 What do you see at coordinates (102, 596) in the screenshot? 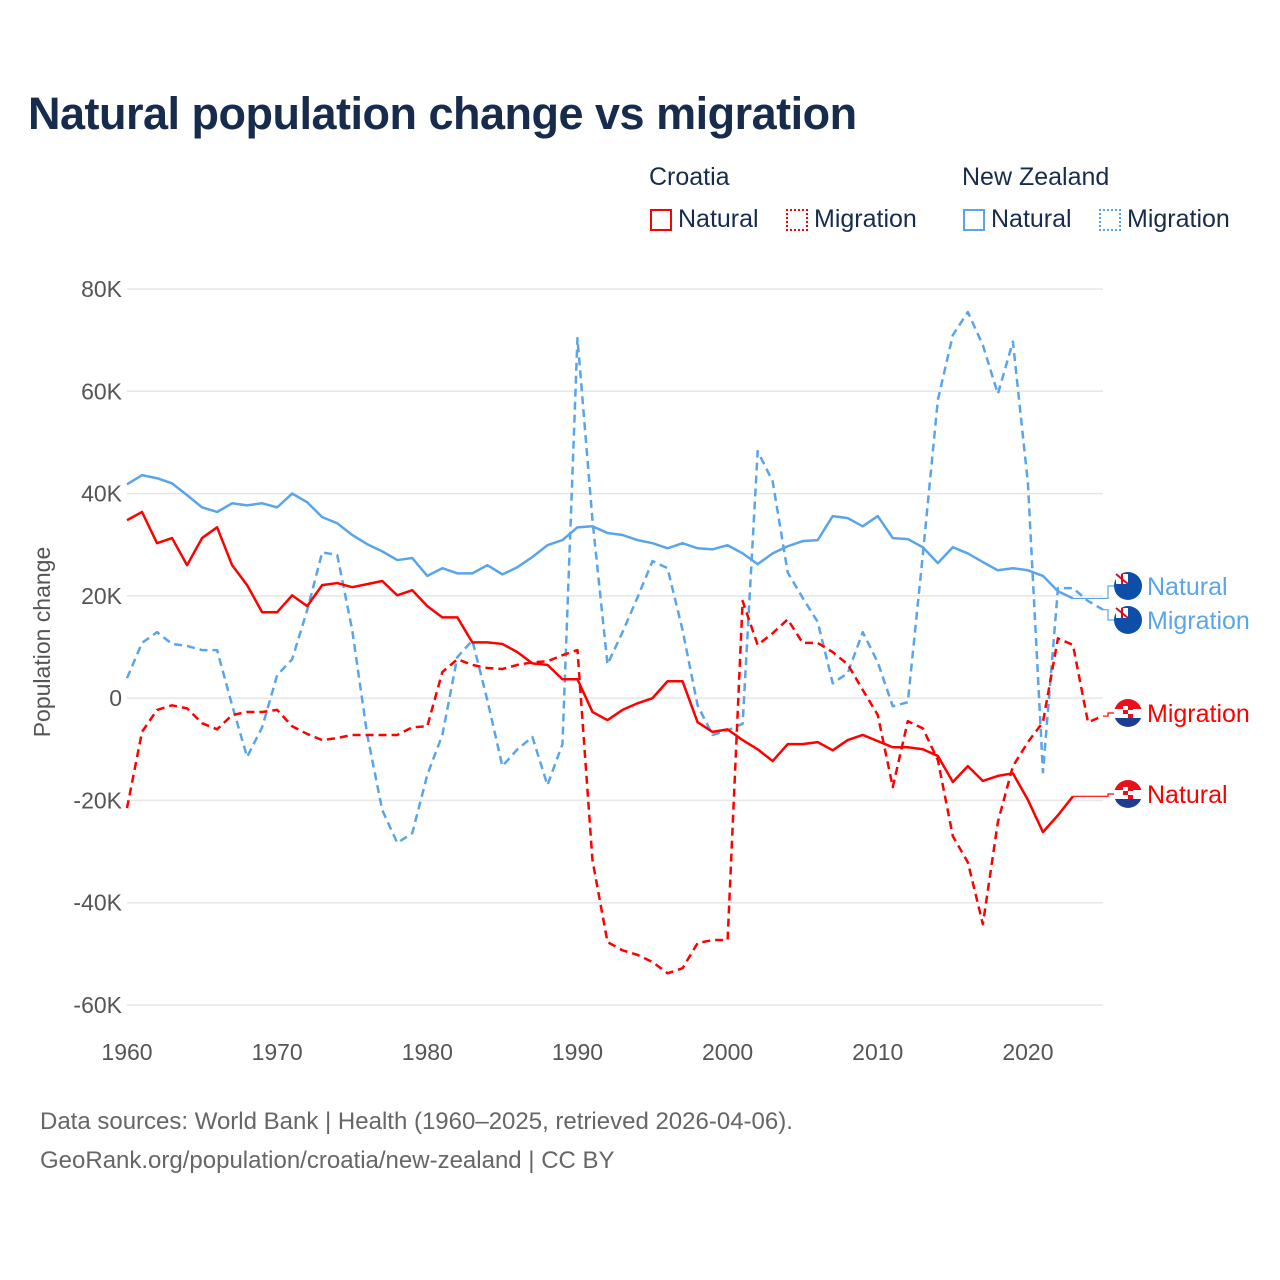
I see `y-tick-label: 20K` at bounding box center [102, 596].